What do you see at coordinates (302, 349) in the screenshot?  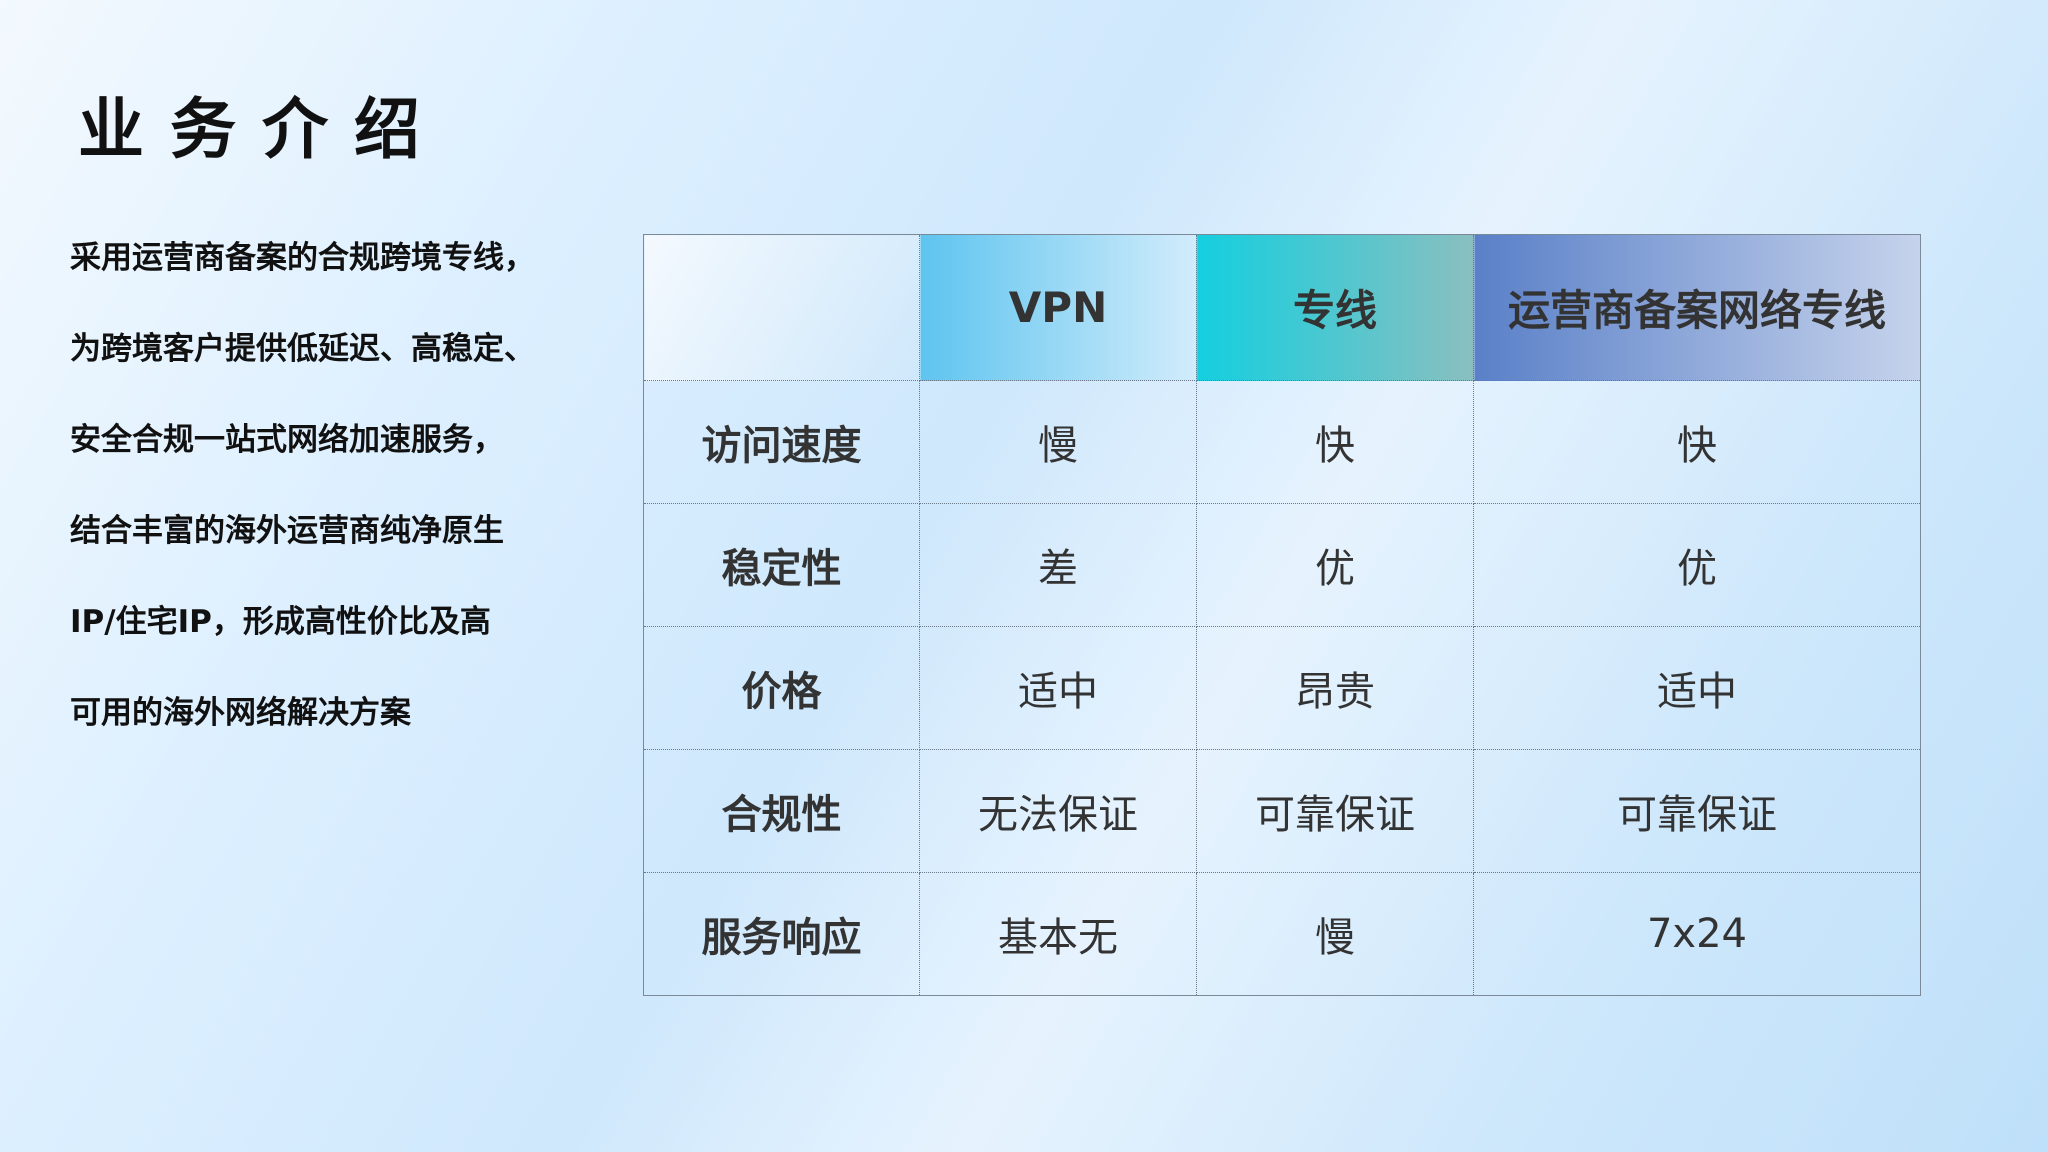 I see `description-line: 为跨境客户提供低延迟、高稳定、` at bounding box center [302, 349].